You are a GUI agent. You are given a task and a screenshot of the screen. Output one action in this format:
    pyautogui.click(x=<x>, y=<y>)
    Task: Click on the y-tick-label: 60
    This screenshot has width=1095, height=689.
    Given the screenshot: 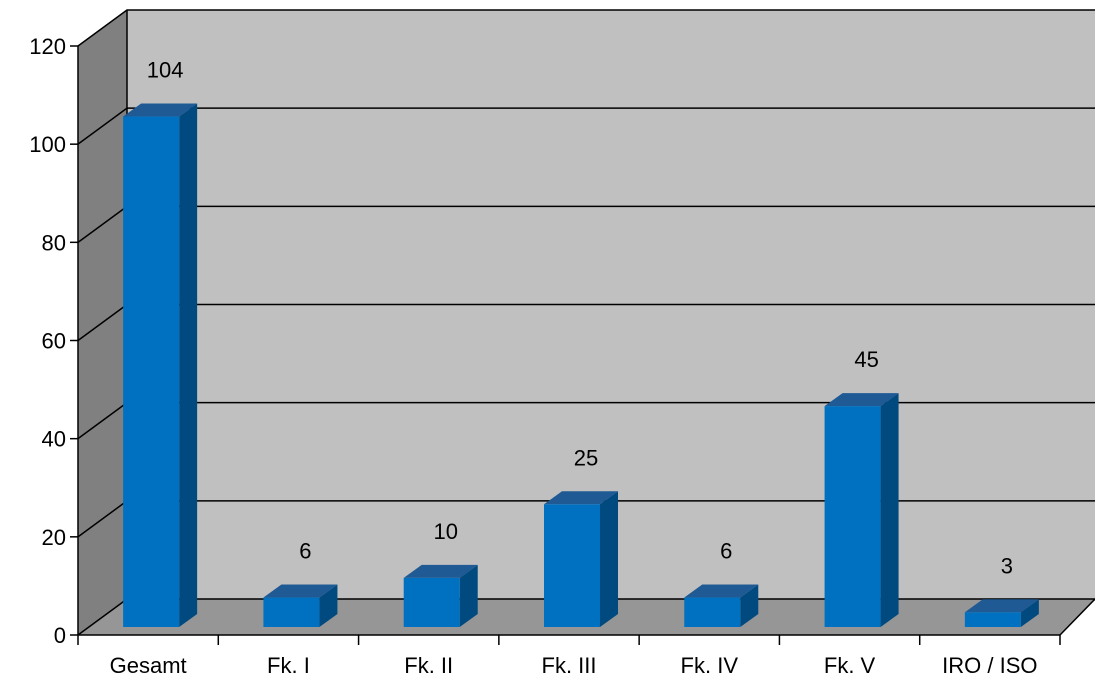 What is the action you would take?
    pyautogui.click(x=54, y=341)
    